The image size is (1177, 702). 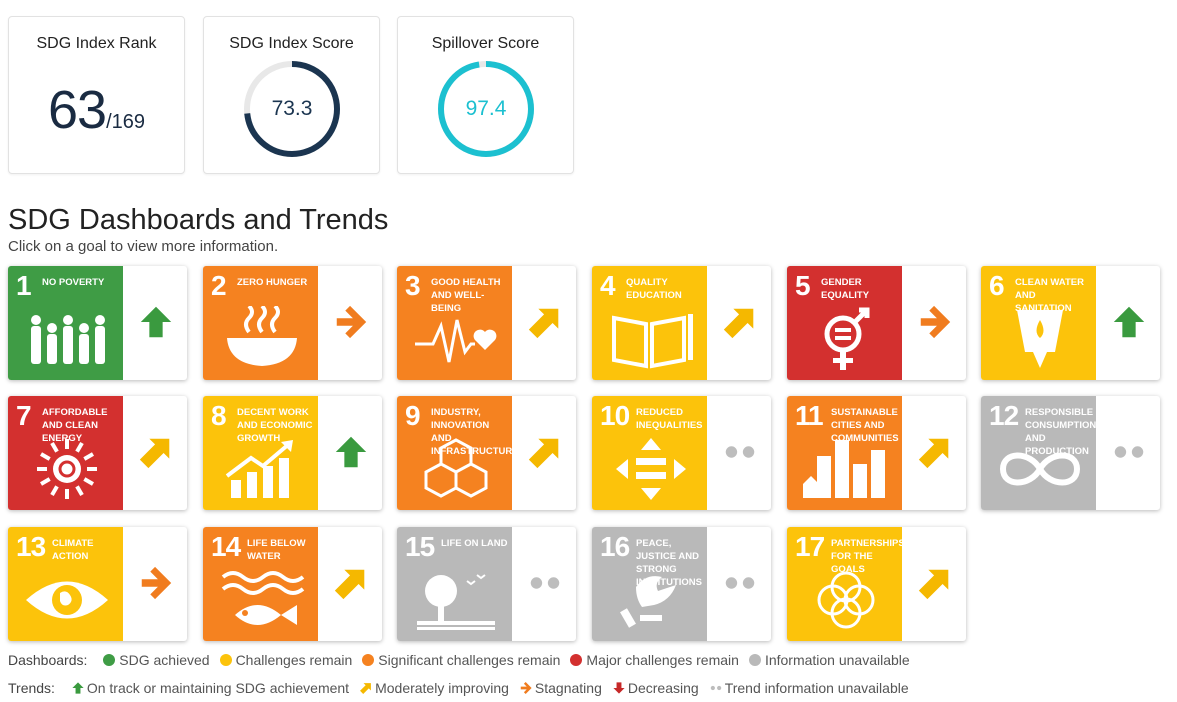 What do you see at coordinates (73, 550) in the screenshot?
I see `goal-title: Climate action` at bounding box center [73, 550].